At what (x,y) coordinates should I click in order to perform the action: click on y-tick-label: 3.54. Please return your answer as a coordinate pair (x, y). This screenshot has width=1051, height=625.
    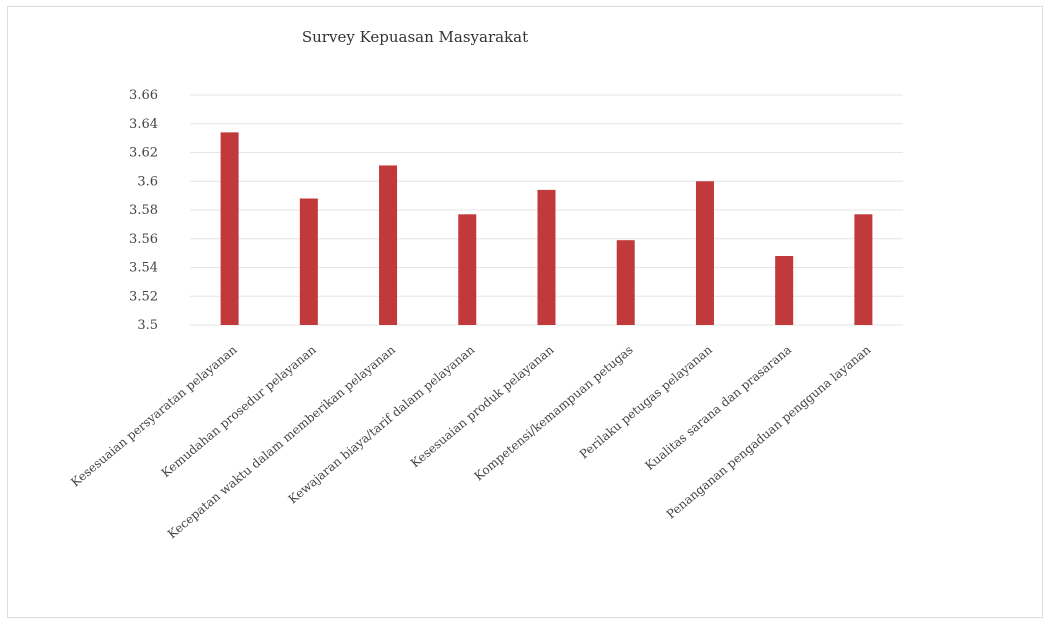
    Looking at the image, I should click on (143, 268).